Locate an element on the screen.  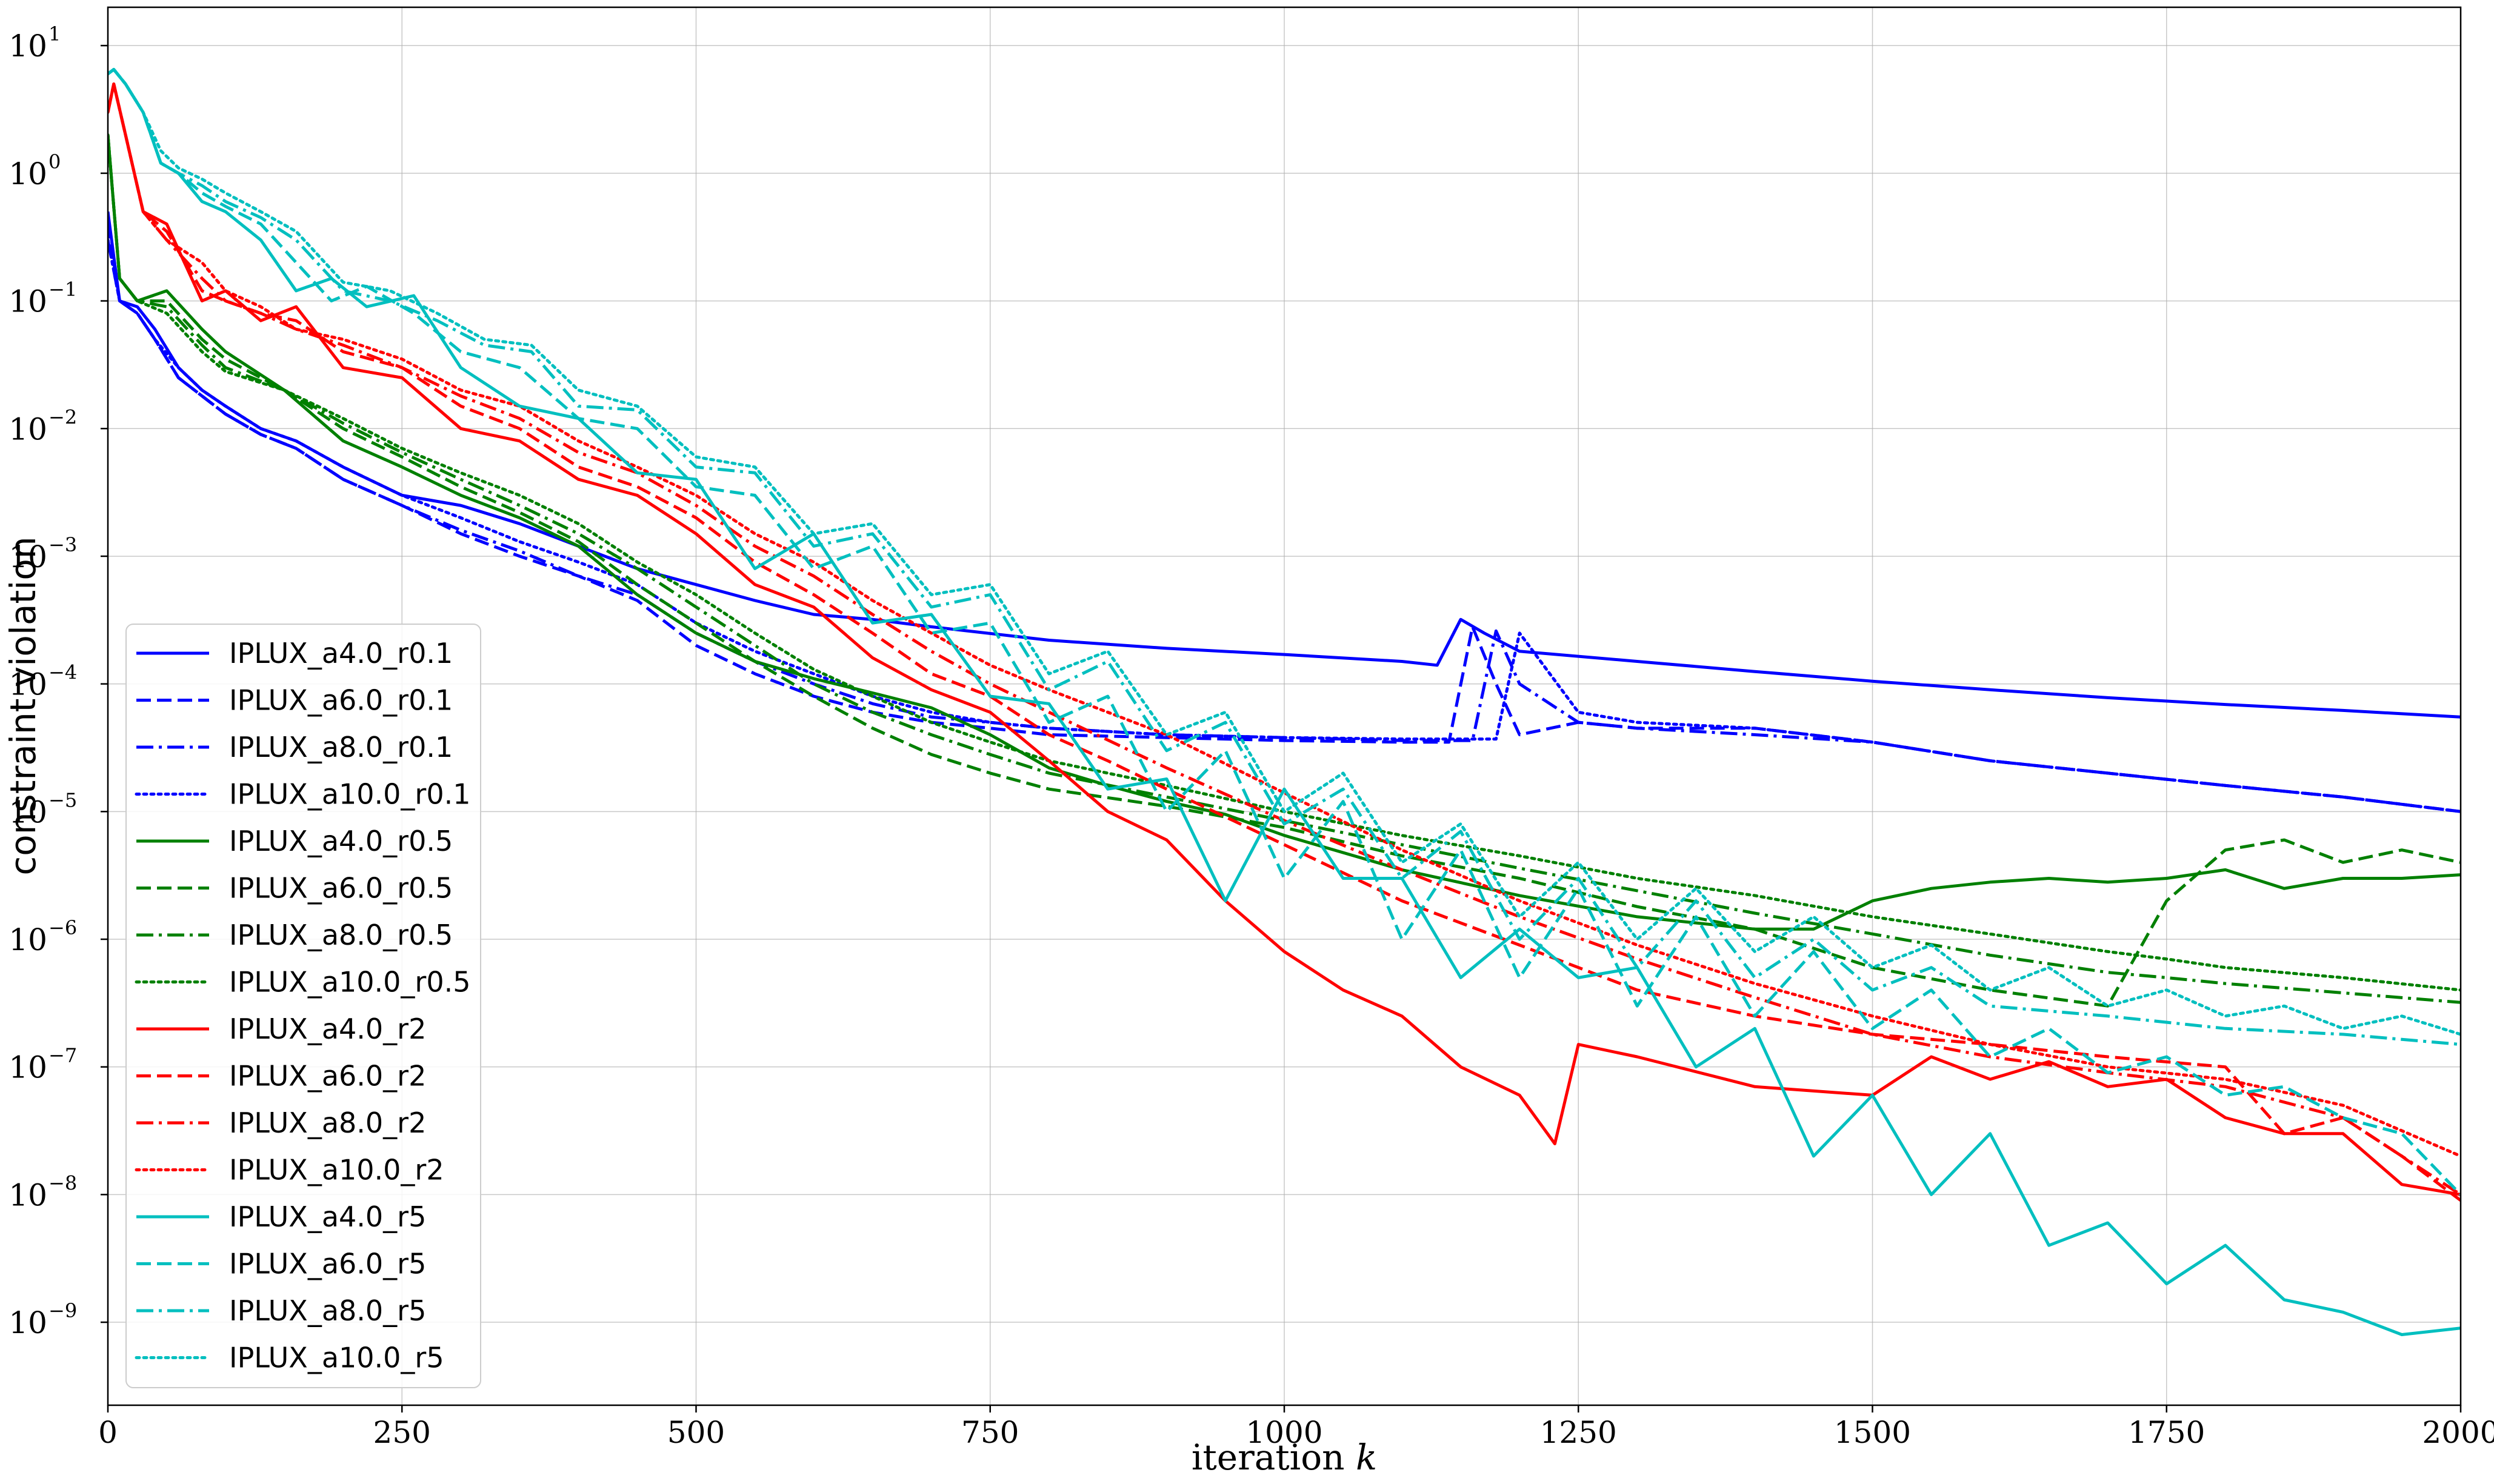
x-tick-label: 1250 is located at coordinates (1579, 1432).